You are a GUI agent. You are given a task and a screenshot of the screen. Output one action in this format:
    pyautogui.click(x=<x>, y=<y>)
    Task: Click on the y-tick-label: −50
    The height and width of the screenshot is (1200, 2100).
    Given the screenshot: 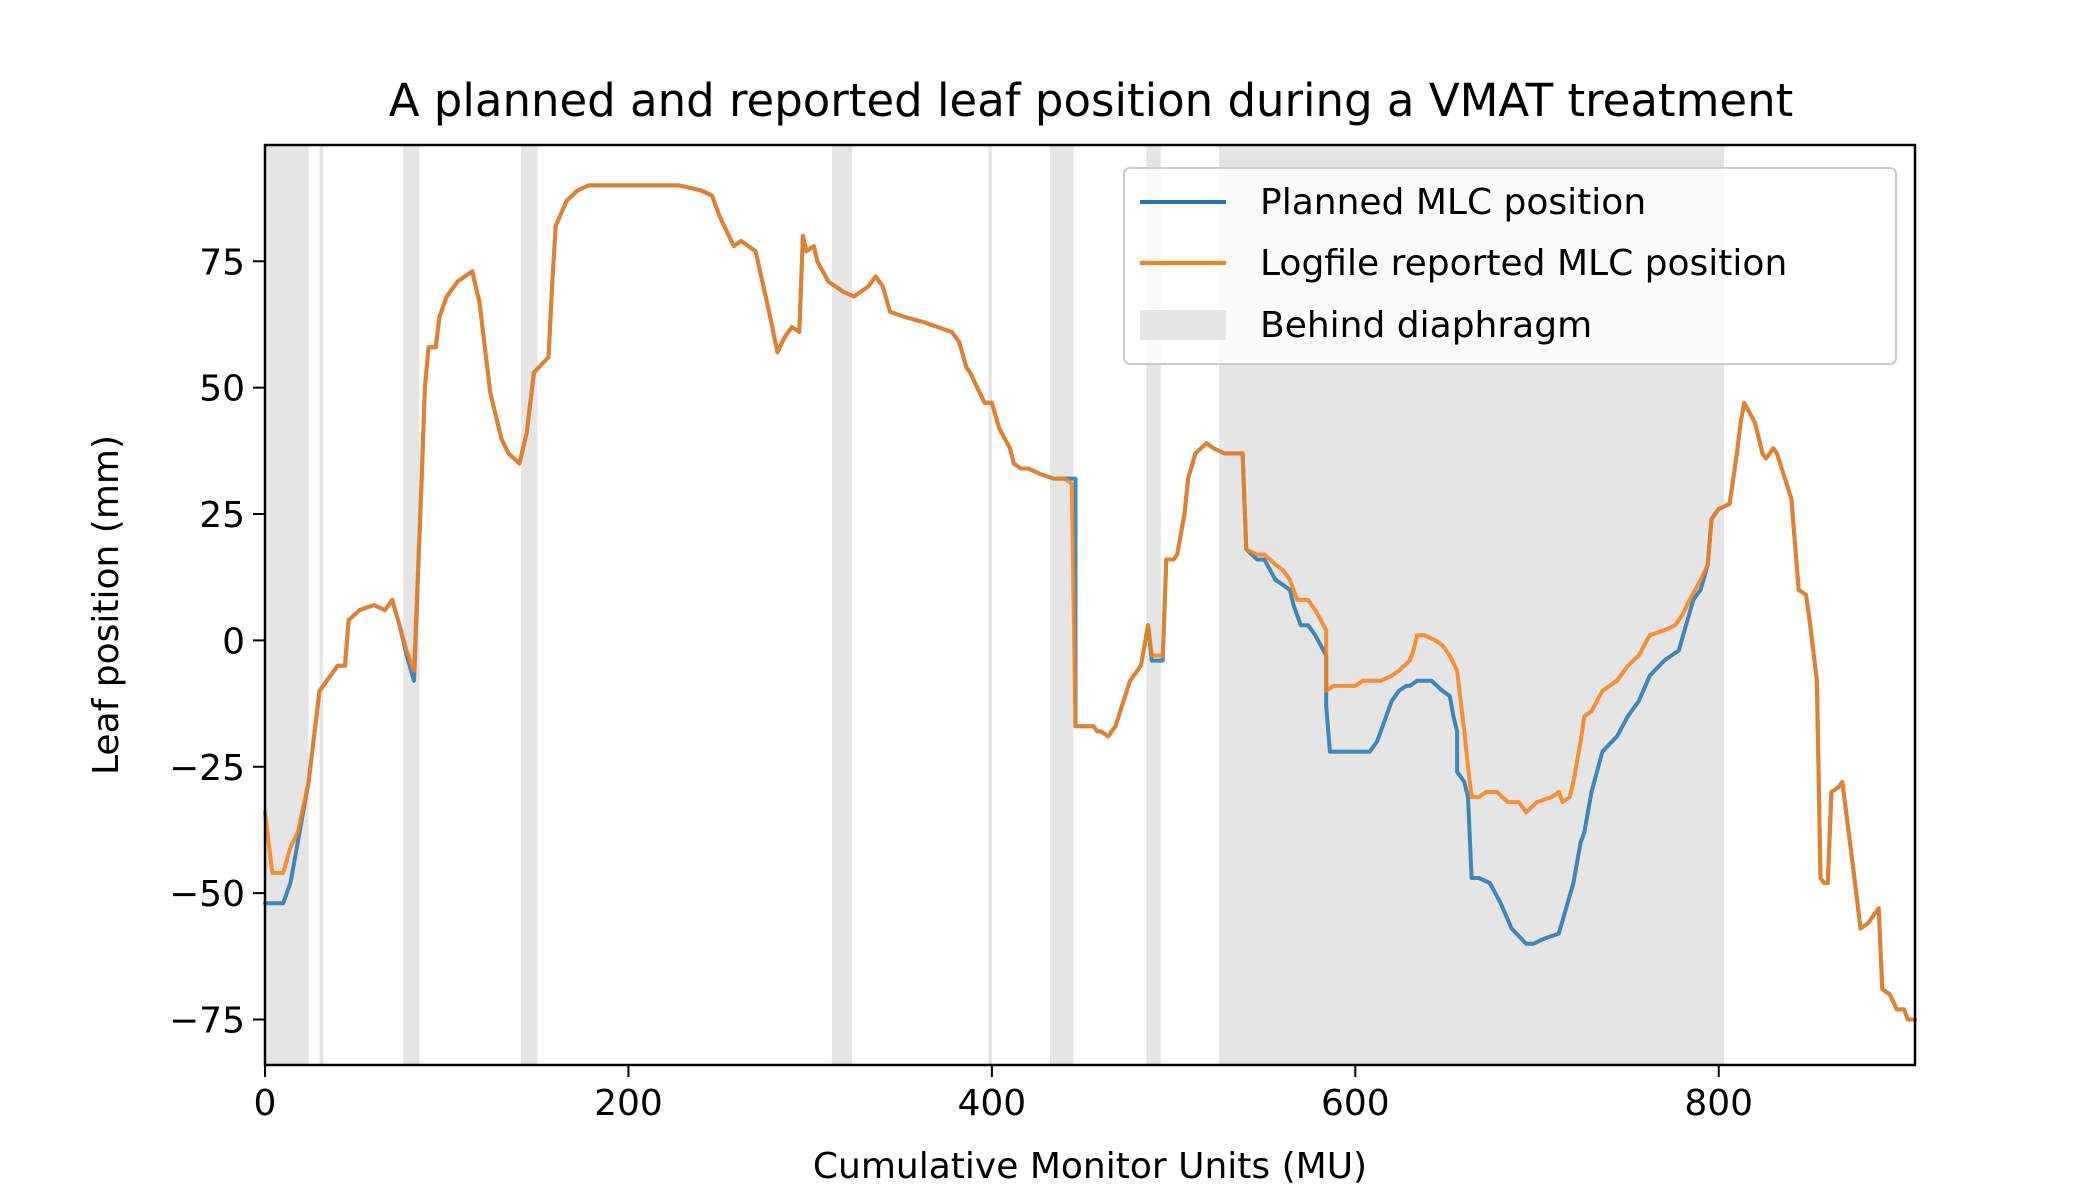 What is the action you would take?
    pyautogui.click(x=207, y=894)
    